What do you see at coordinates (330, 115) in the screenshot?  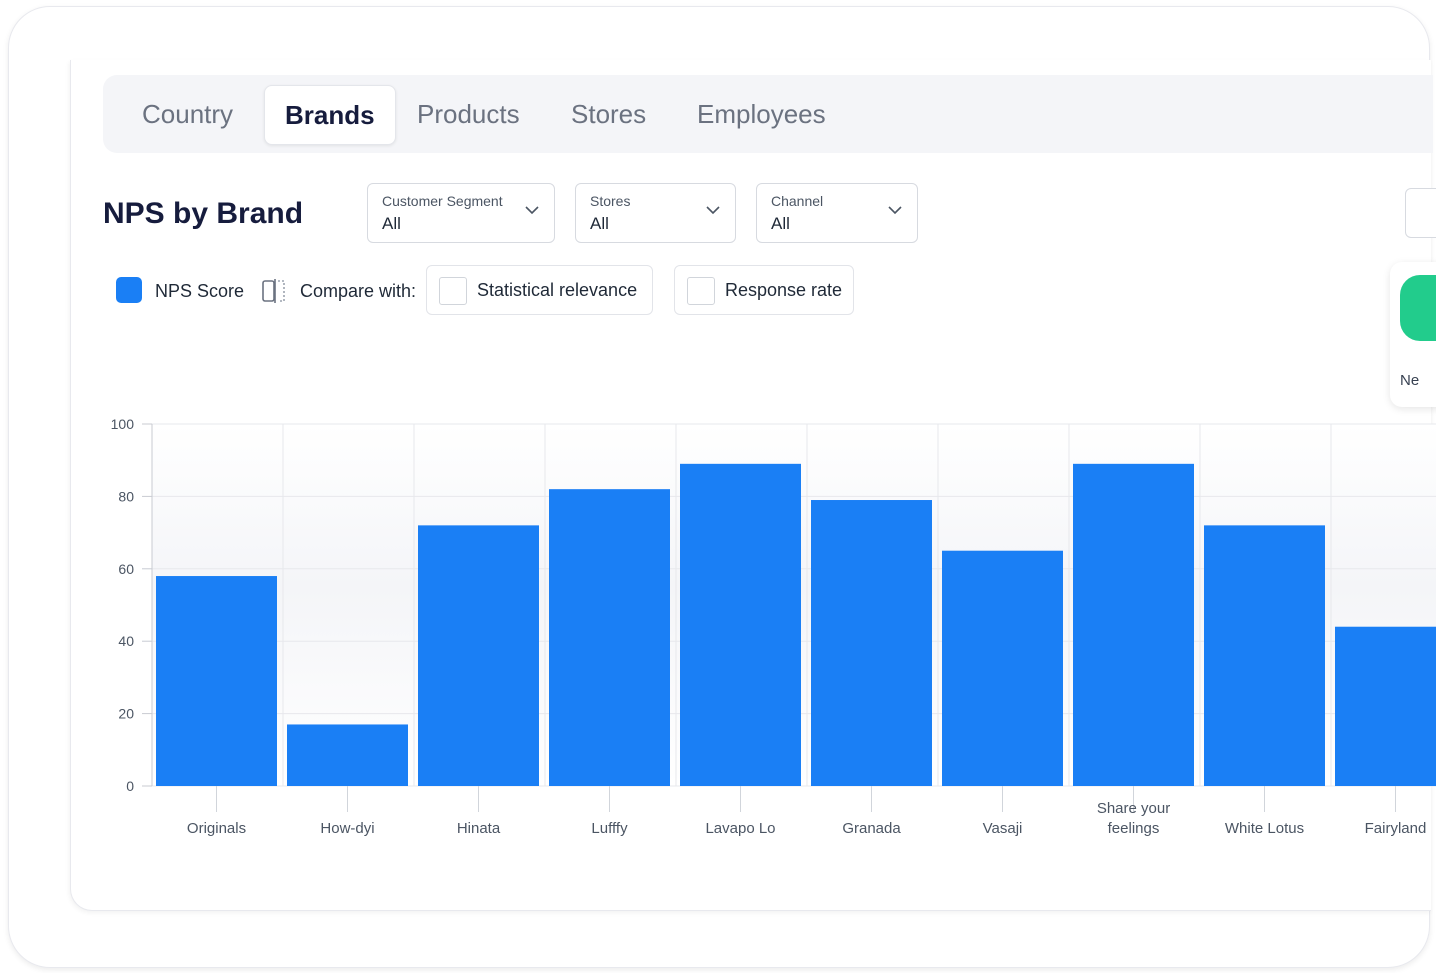 I see `tab-brands: Brands` at bounding box center [330, 115].